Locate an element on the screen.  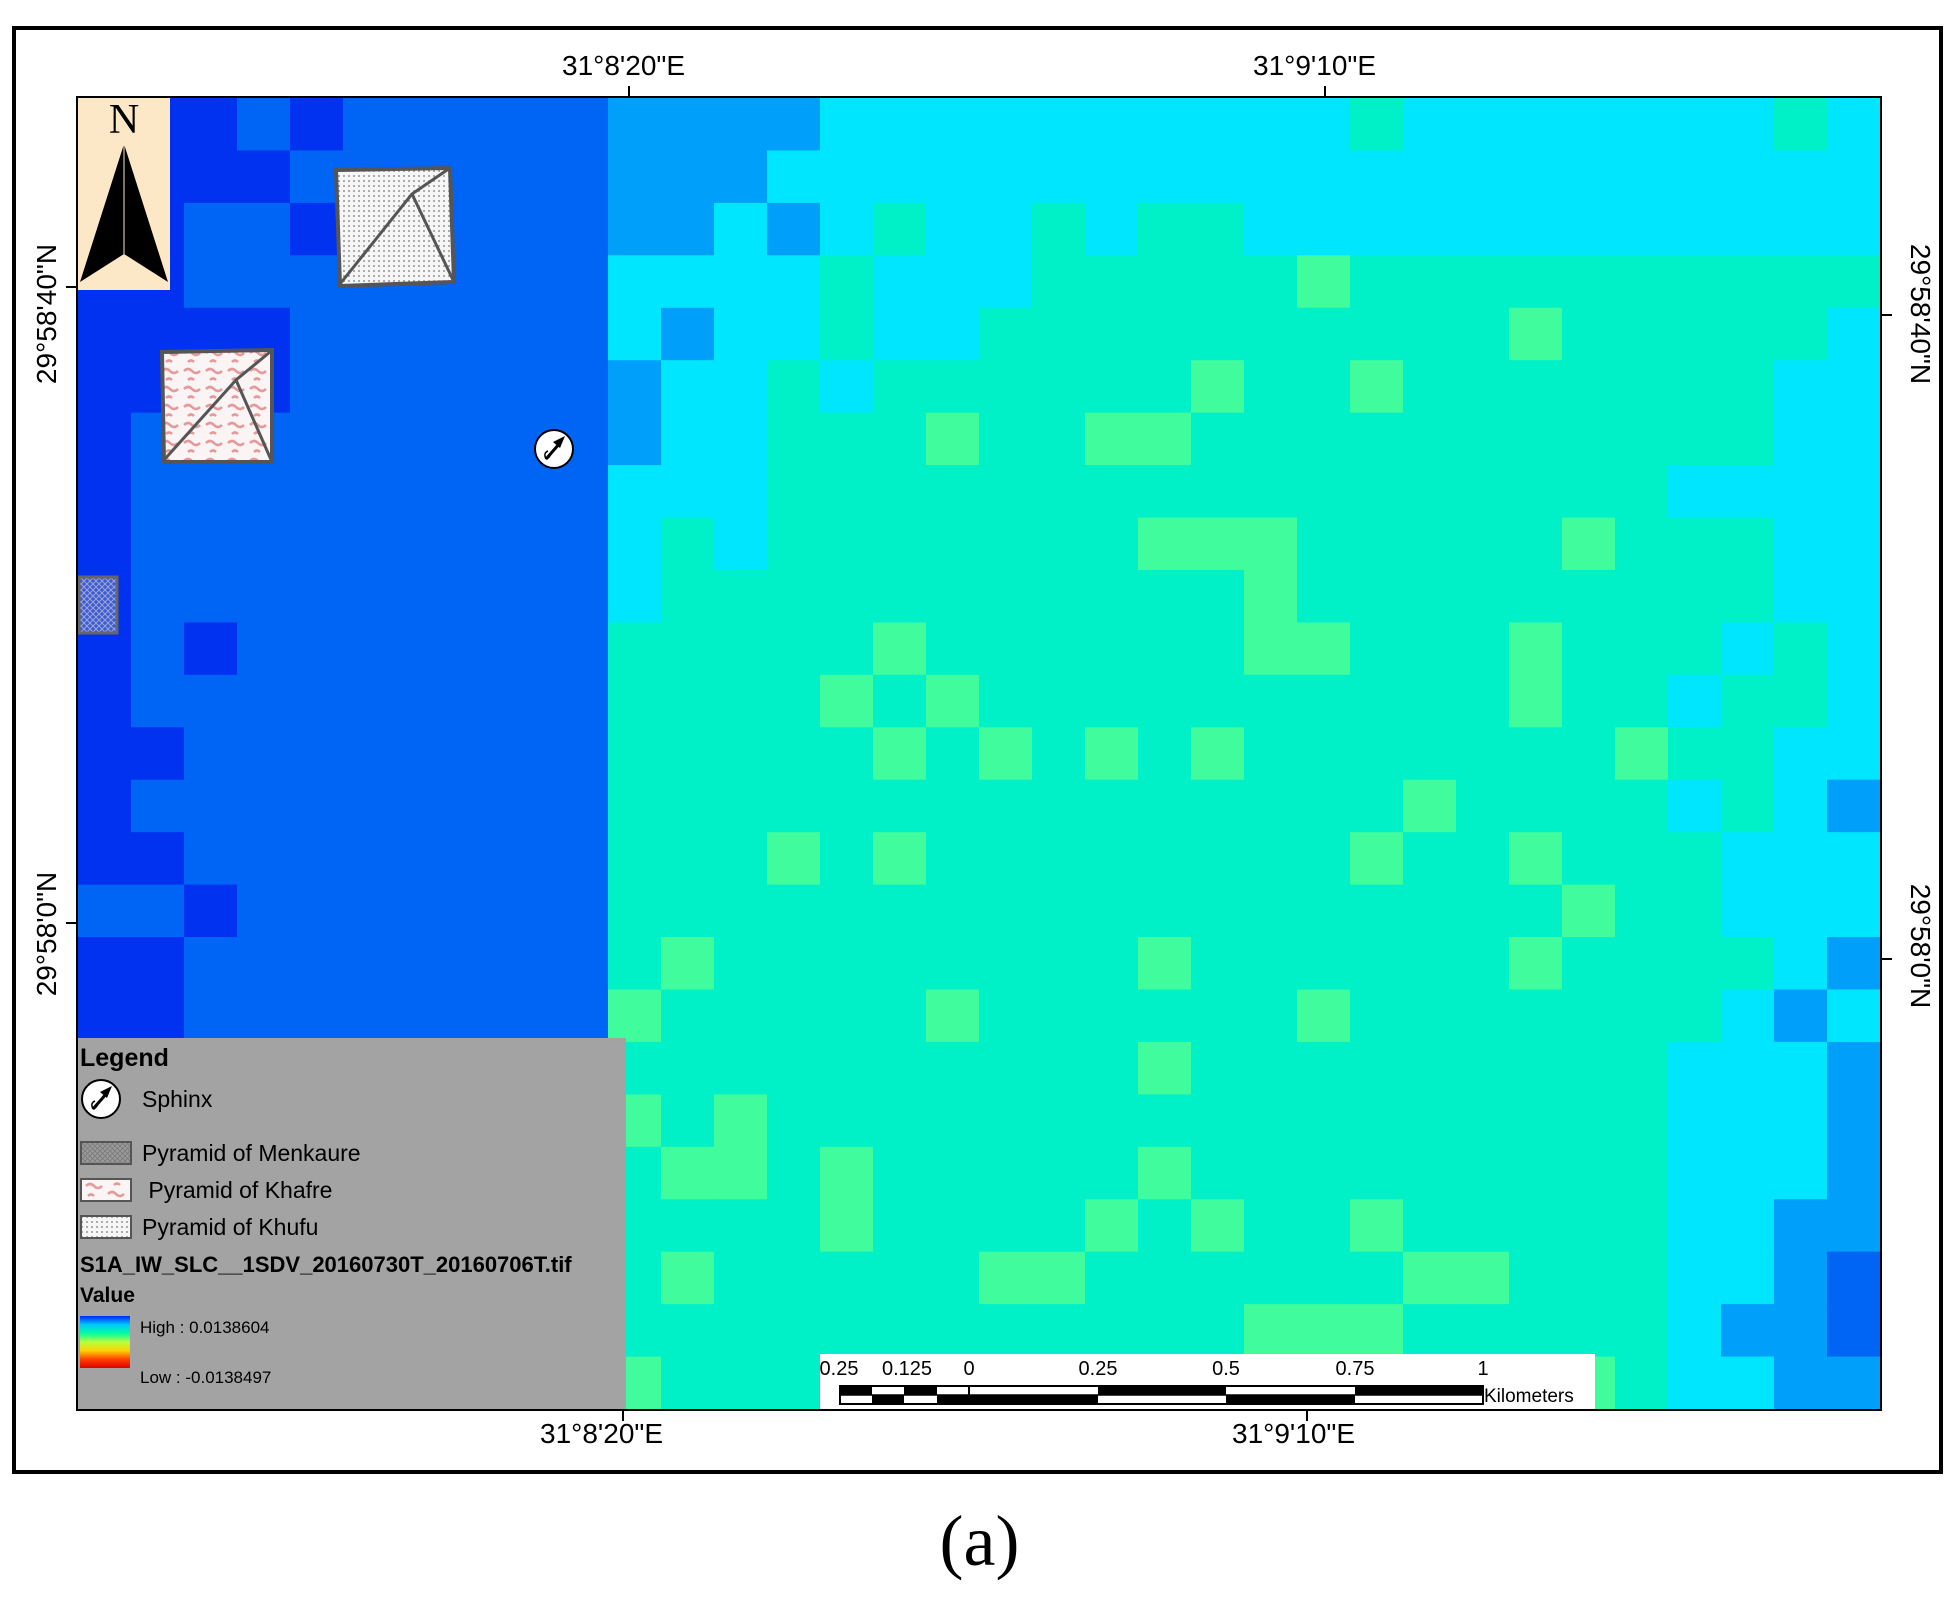
khafre-pyramid-icon is located at coordinates (218, 407).